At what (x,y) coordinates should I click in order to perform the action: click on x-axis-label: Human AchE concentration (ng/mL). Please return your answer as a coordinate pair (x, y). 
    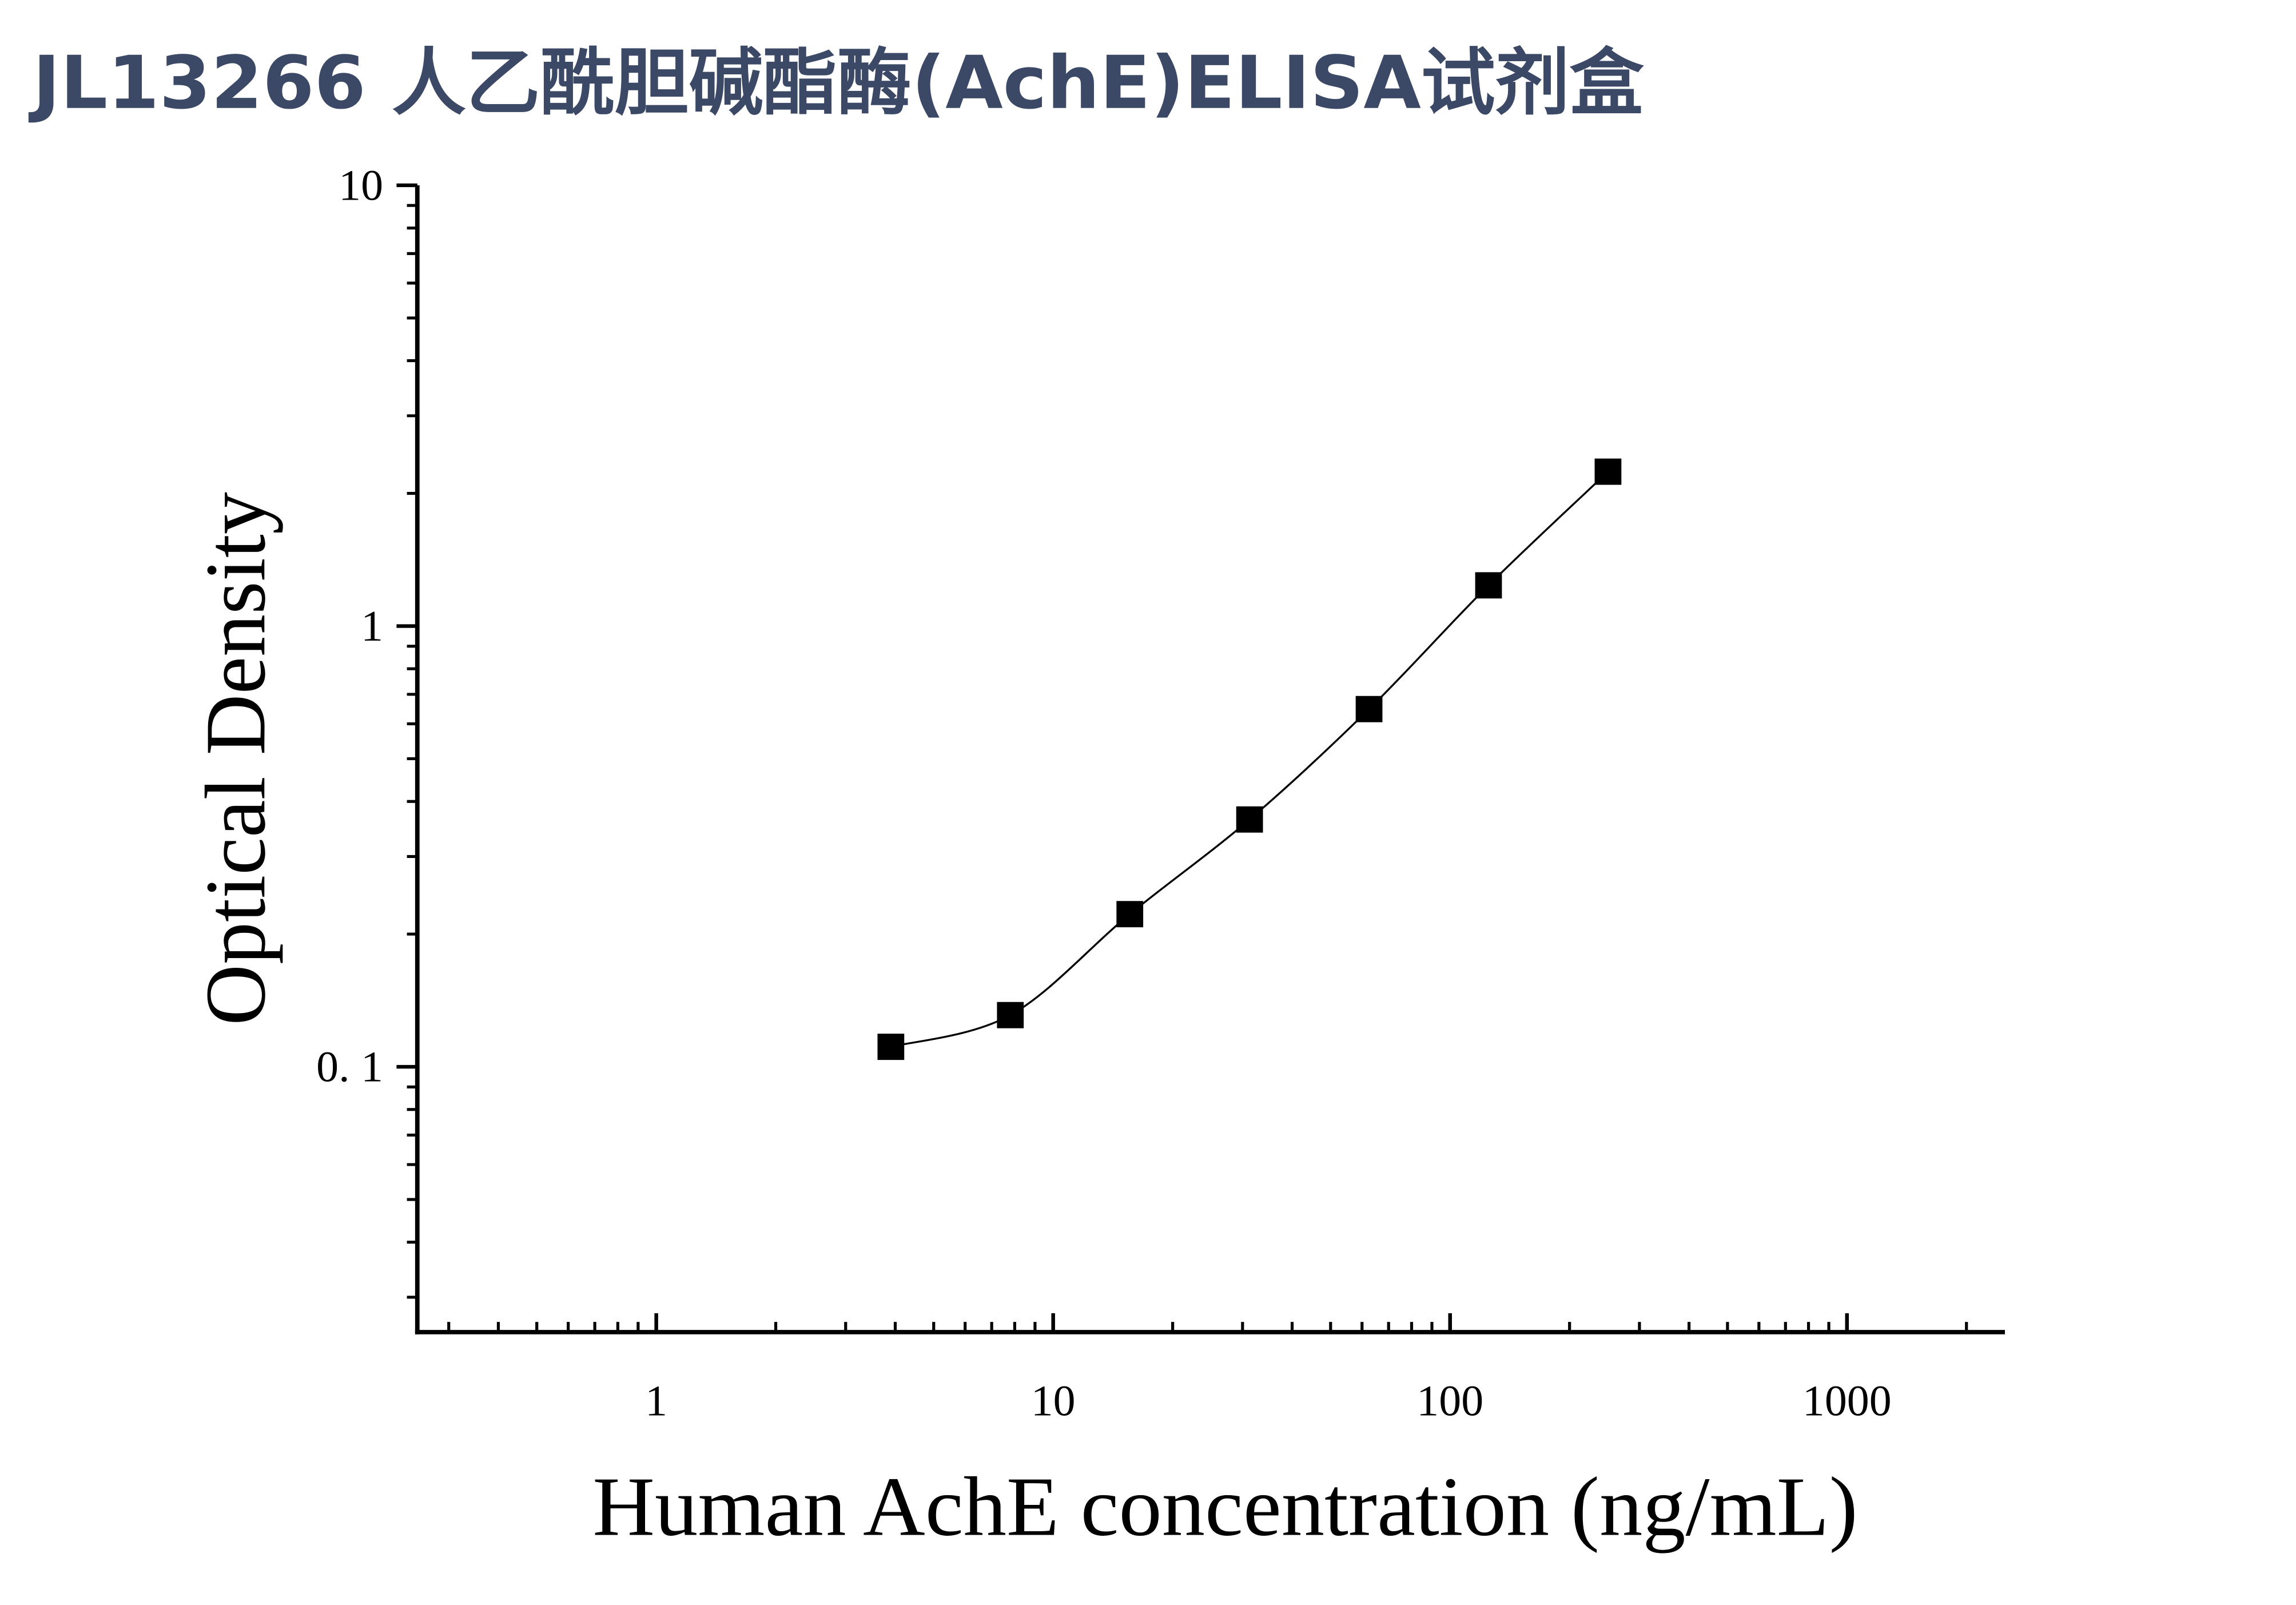
    Looking at the image, I should click on (1224, 1507).